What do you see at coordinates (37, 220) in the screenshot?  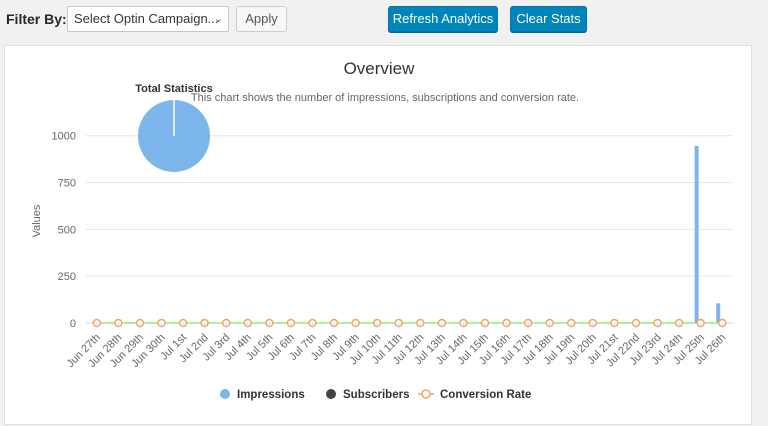 I see `y-axis-label: Values` at bounding box center [37, 220].